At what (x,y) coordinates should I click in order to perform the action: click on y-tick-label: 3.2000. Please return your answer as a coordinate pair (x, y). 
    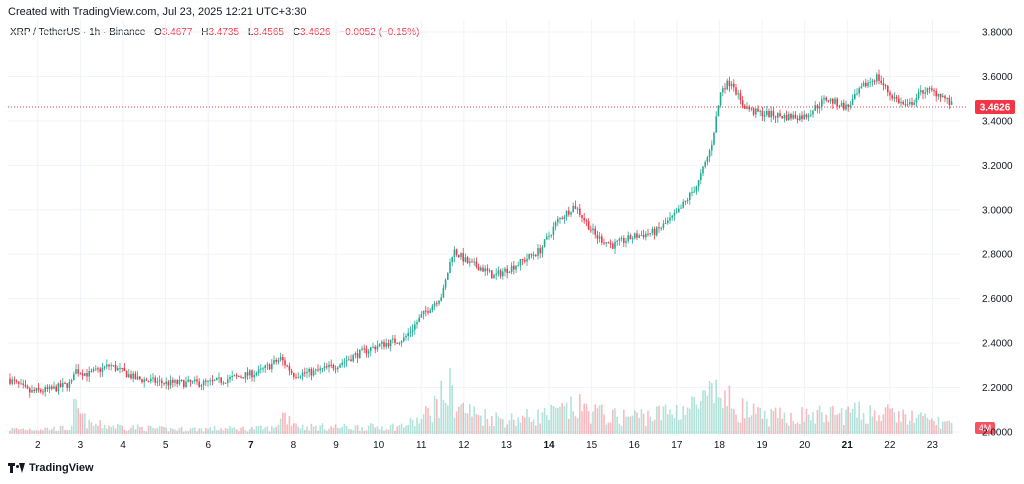
    Looking at the image, I should click on (997, 166).